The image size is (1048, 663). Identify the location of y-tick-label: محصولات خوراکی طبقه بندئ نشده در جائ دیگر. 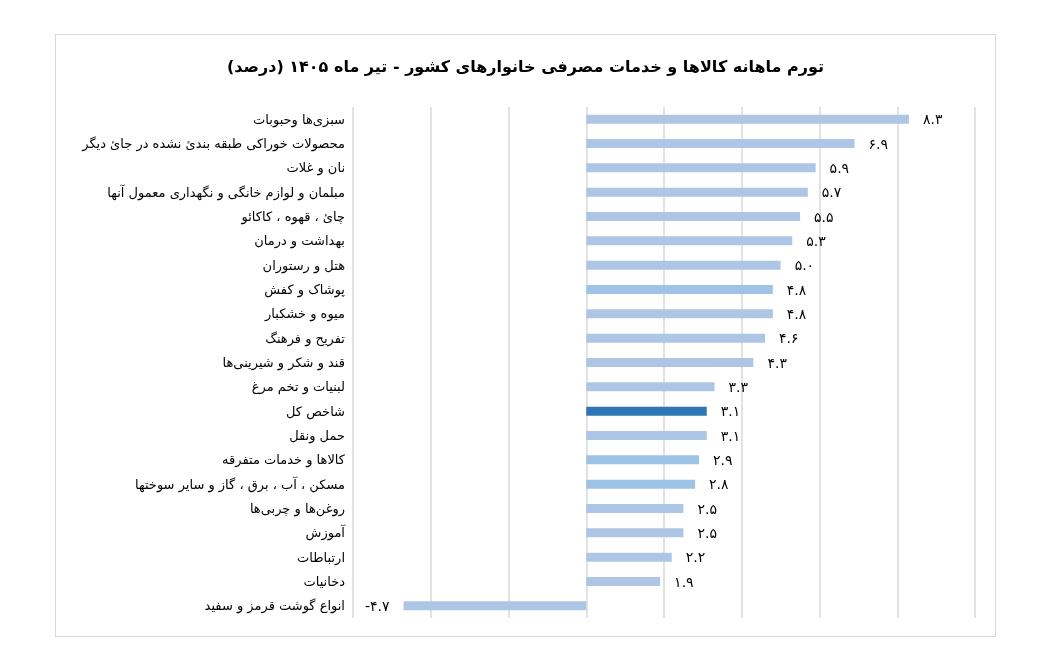
(213, 144).